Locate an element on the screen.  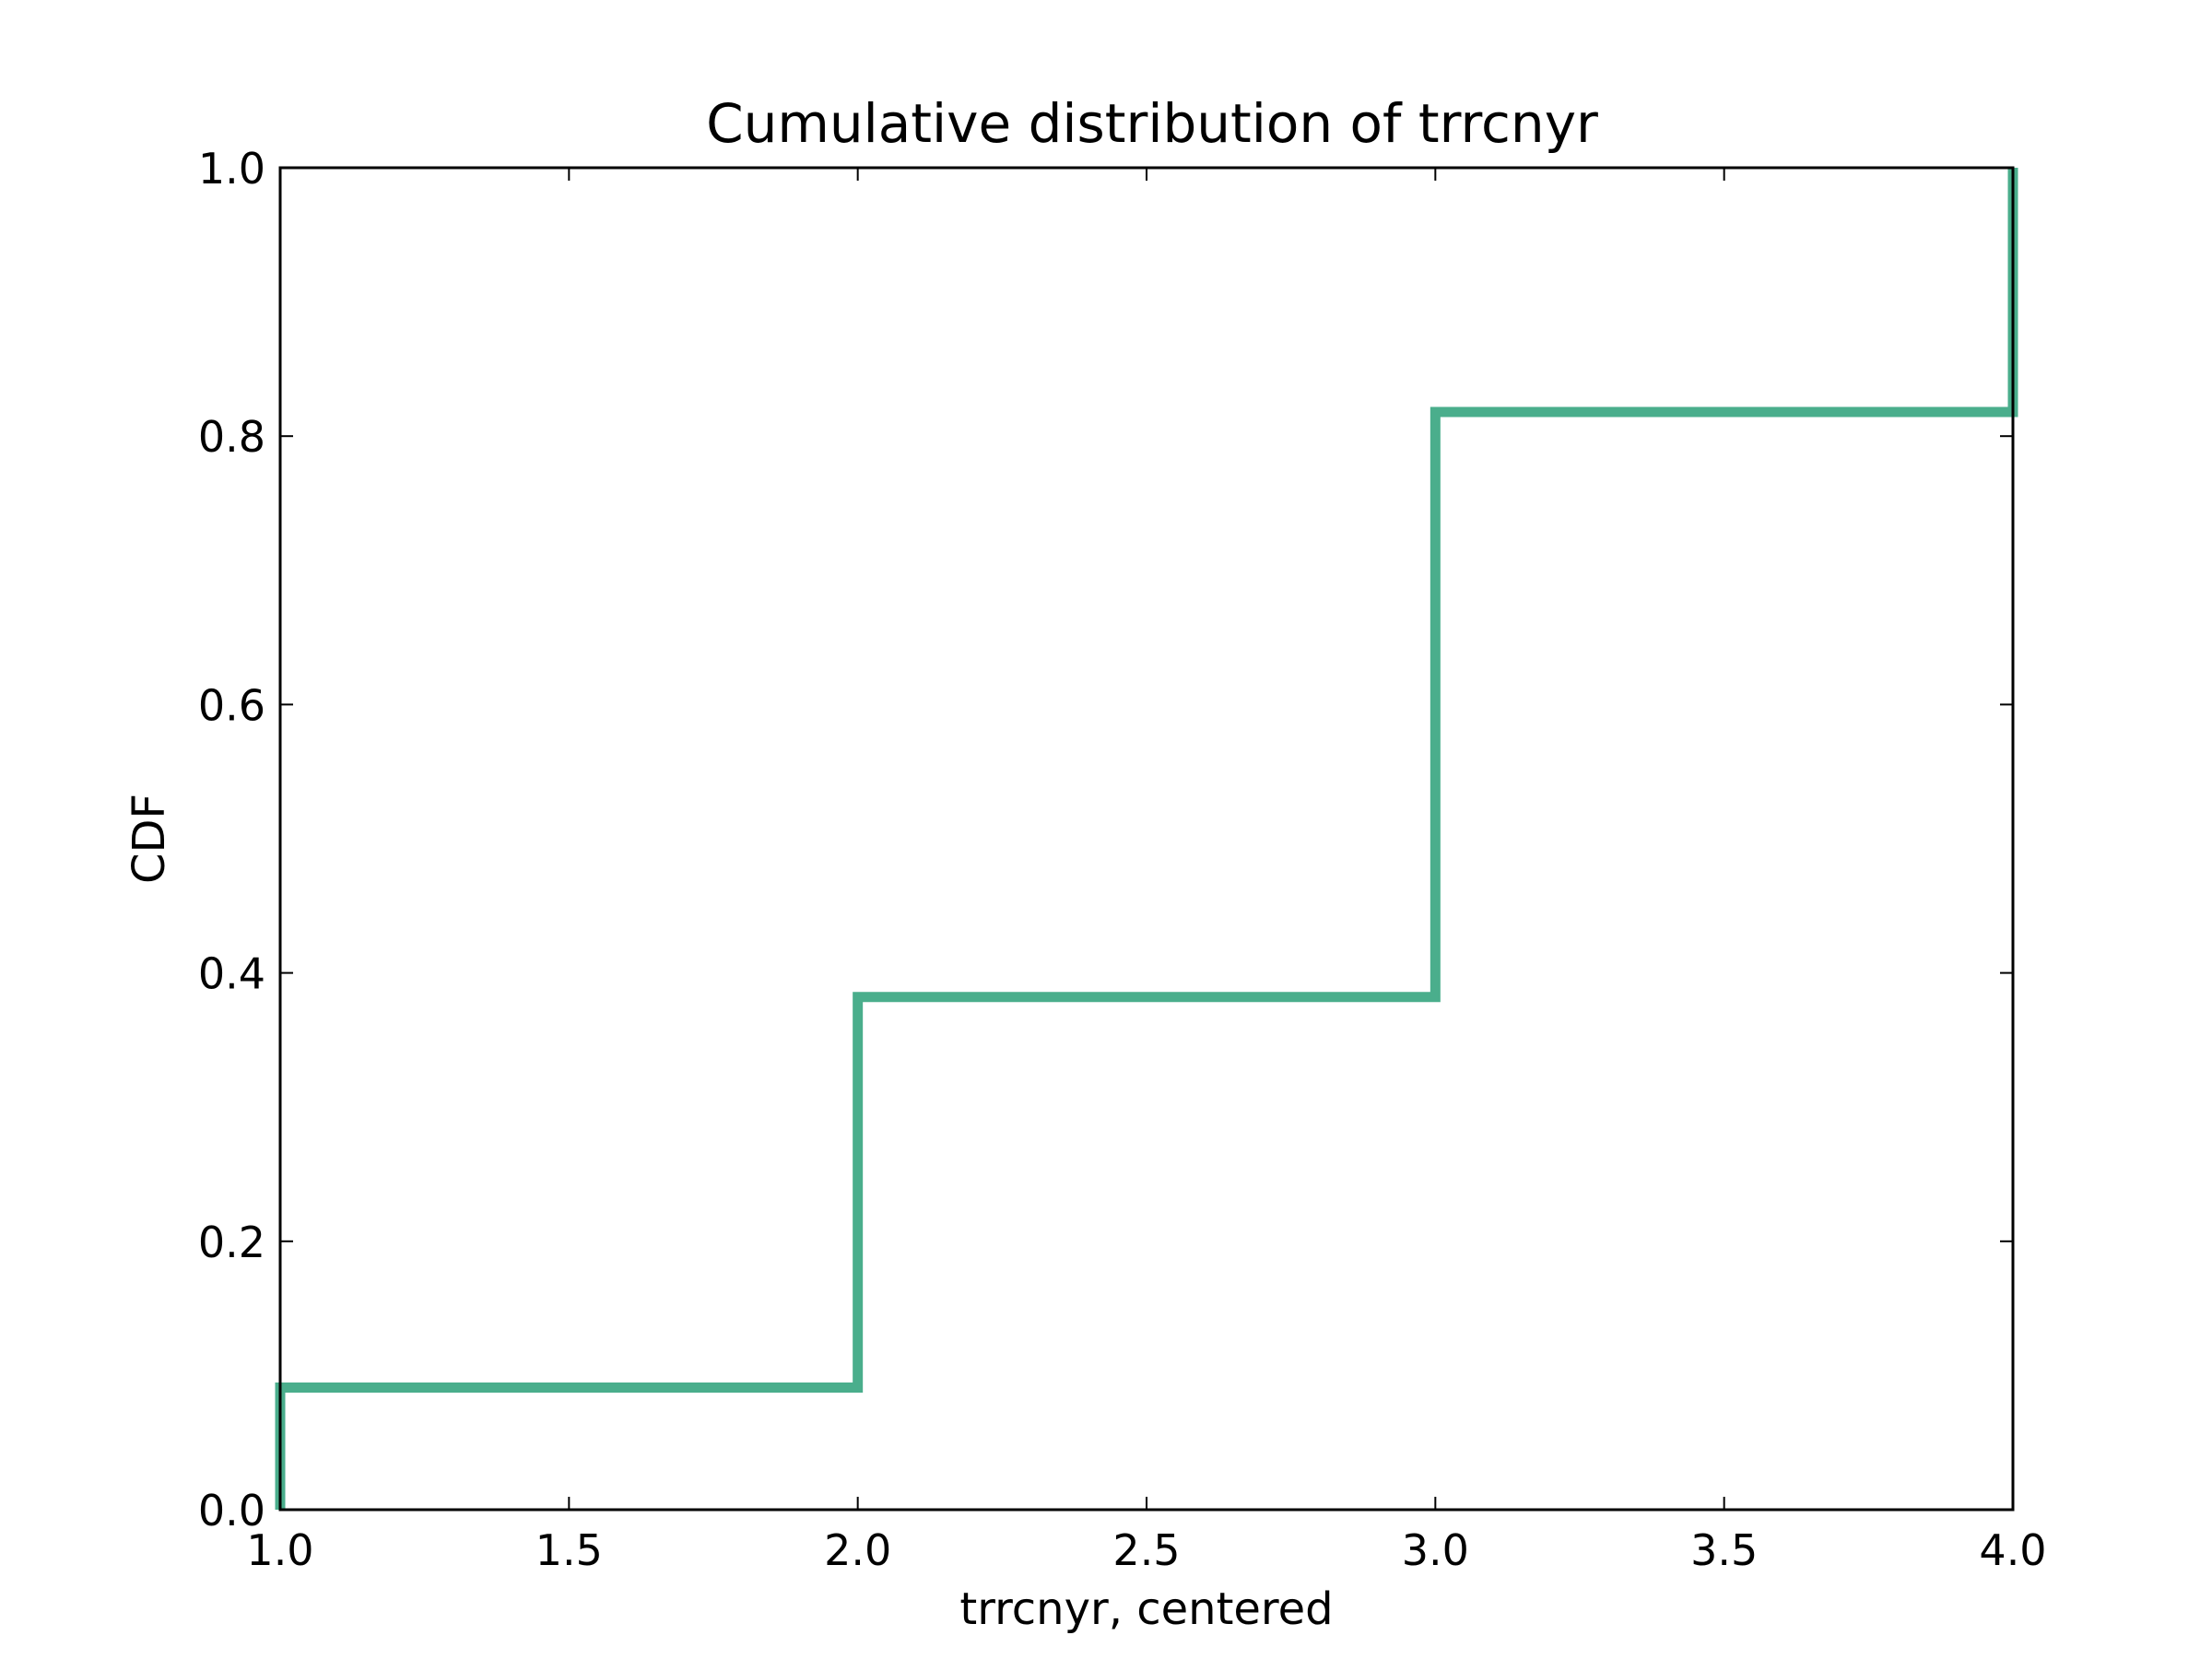
x-tick-label: 2.0 is located at coordinates (857, 1550).